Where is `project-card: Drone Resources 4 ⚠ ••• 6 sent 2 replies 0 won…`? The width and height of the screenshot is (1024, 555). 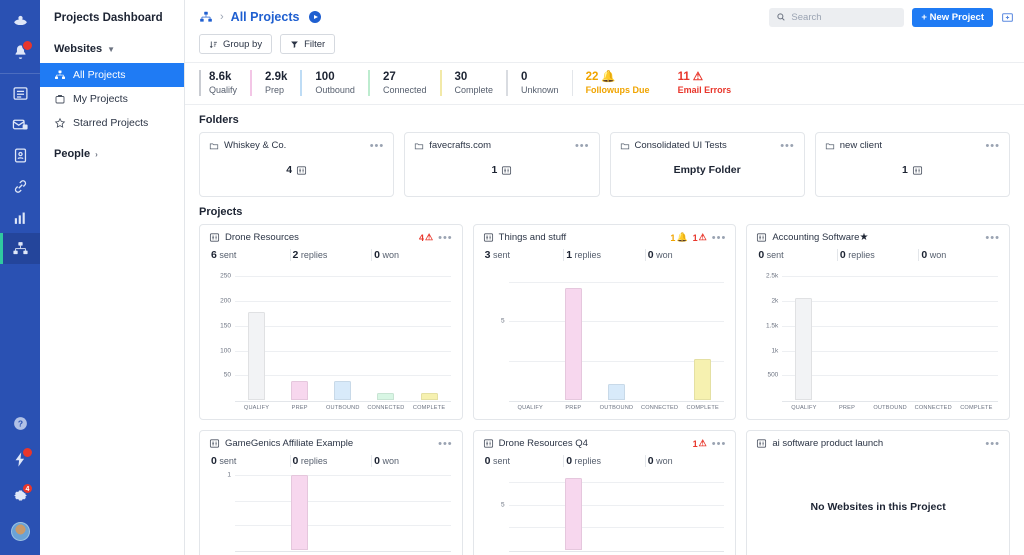
project-card: Drone Resources 4 ⚠ ••• 6 sent 2 replies 0 won… is located at coordinates (331, 322).